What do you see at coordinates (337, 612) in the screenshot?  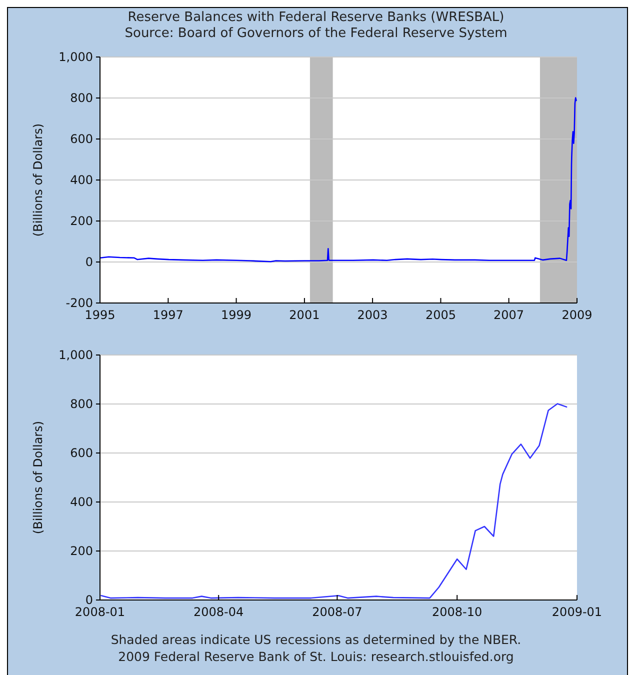 I see `x-tick-label: 2008-07` at bounding box center [337, 612].